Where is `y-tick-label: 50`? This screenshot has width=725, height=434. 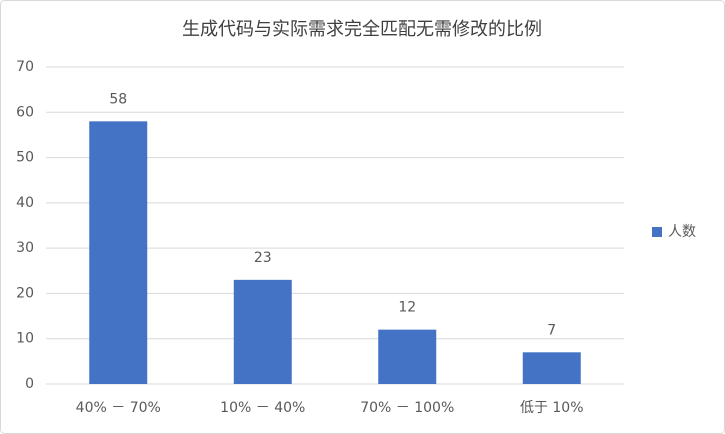
y-tick-label: 50 is located at coordinates (25, 158).